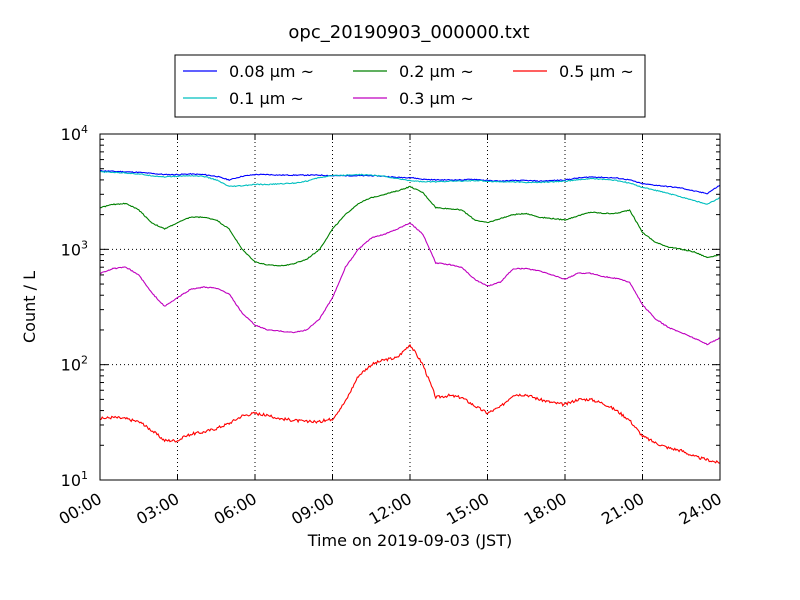 This screenshot has width=800, height=600. What do you see at coordinates (408, 32) in the screenshot?
I see `chart-title: opc_20190903_000000.txt` at bounding box center [408, 32].